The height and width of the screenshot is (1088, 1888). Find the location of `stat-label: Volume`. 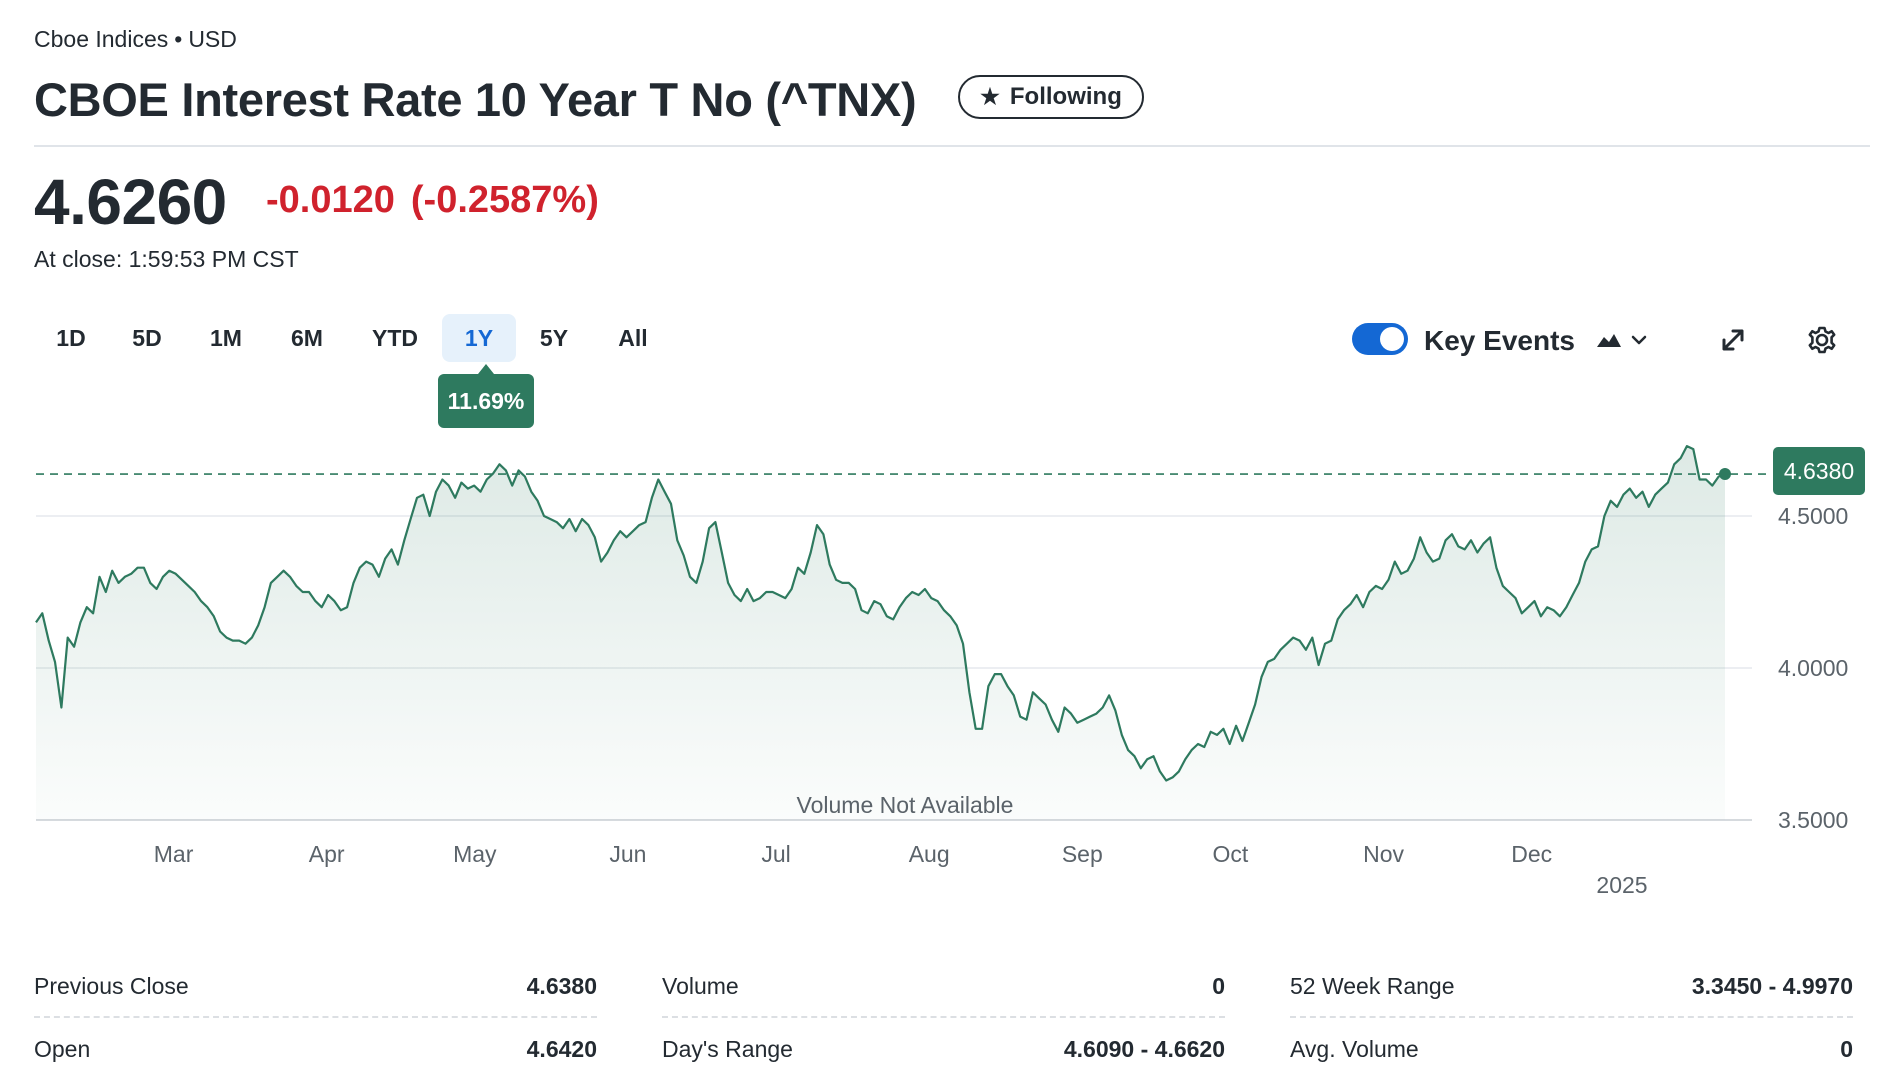

stat-label: Volume is located at coordinates (700, 985).